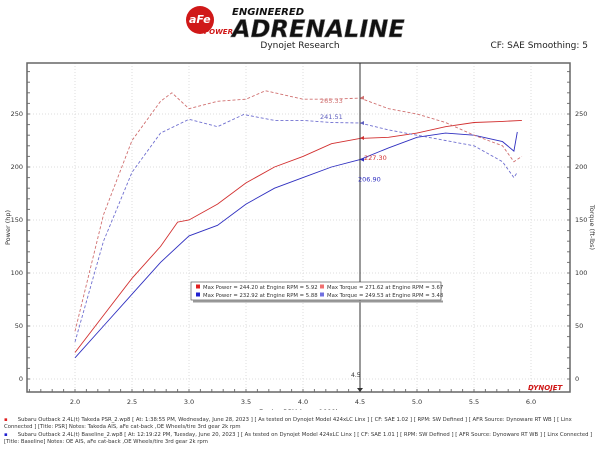 The height and width of the screenshot is (450, 600). Describe the element at coordinates (546, 388) in the screenshot. I see `dynojet-logo: DYNOJET` at that location.